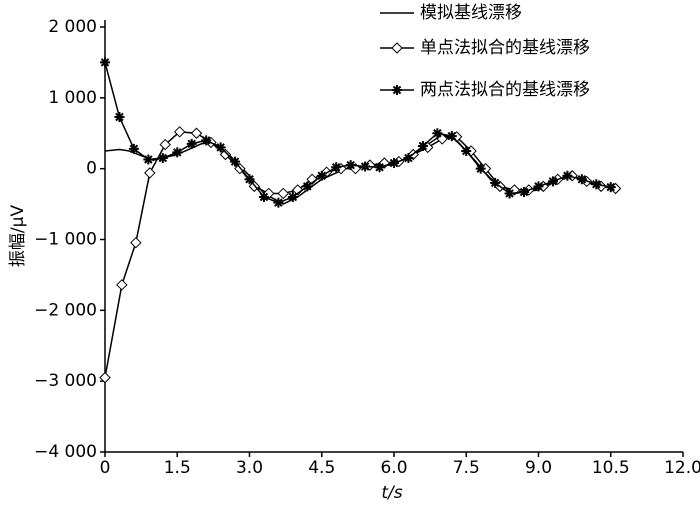 Image resolution: width=700 pixels, height=505 pixels. Describe the element at coordinates (65, 381) in the screenshot. I see `y-tick-label: −3 000` at that location.